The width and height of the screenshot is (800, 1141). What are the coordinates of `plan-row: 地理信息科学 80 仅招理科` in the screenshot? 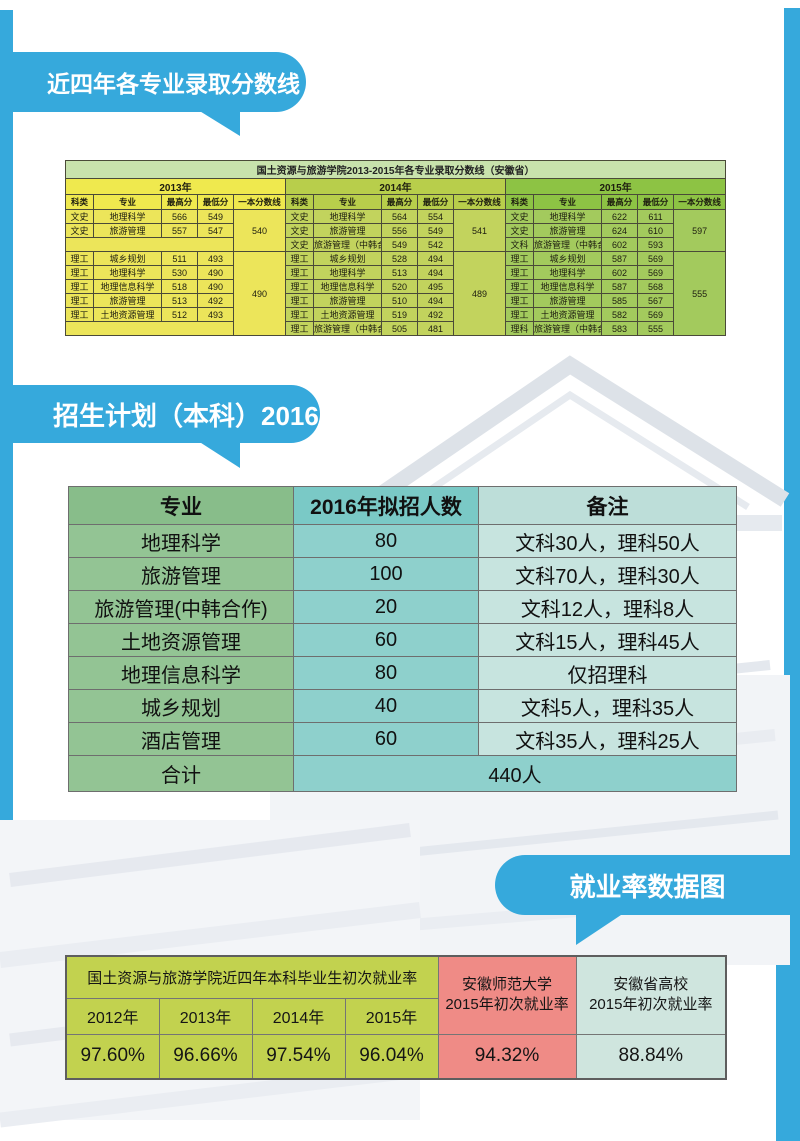 It's located at (402, 673).